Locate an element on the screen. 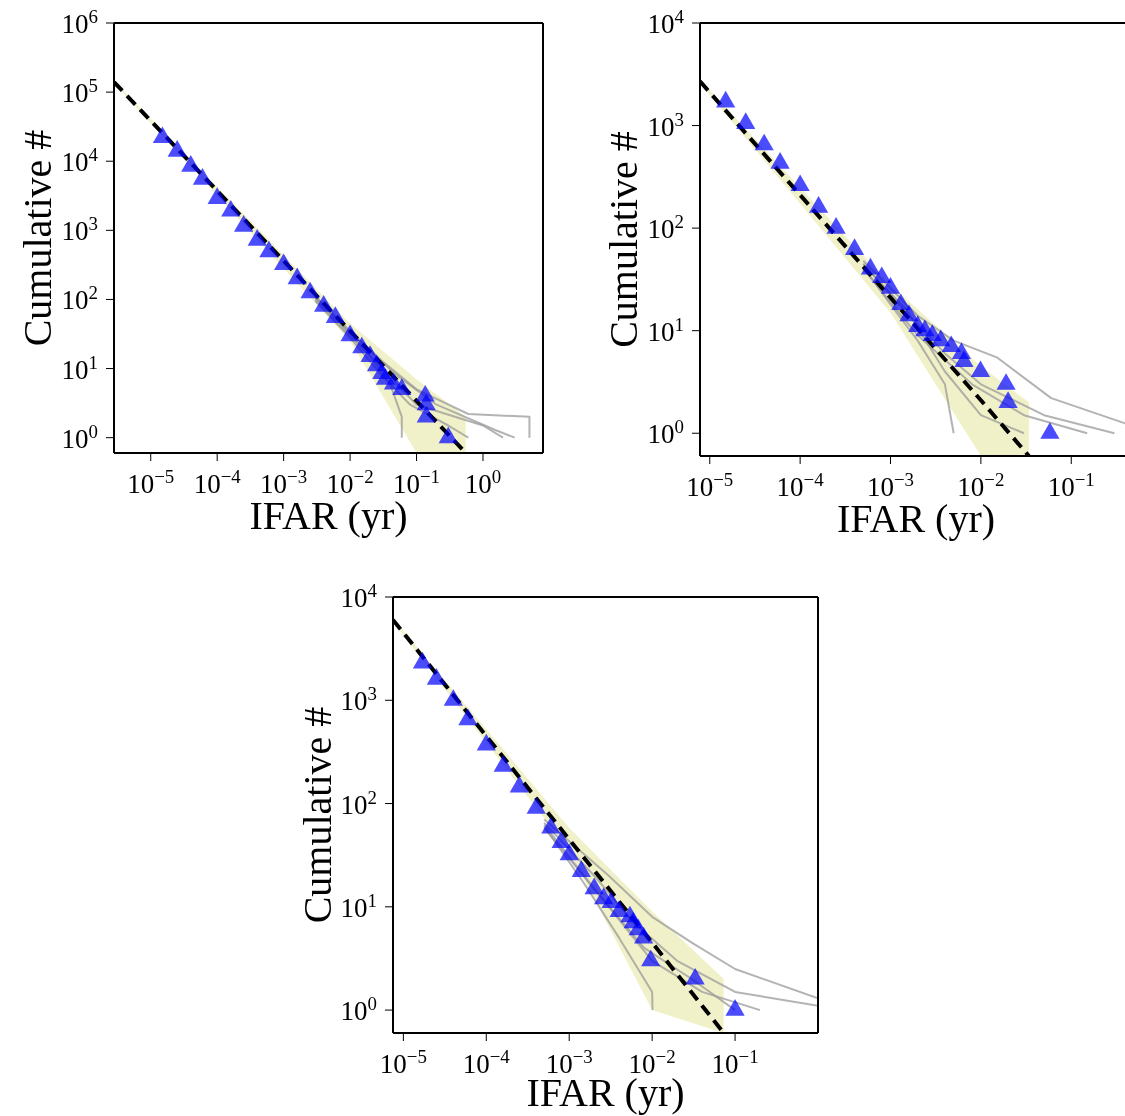  y-tick-label: 10$^{5}$ is located at coordinates (79, 91).